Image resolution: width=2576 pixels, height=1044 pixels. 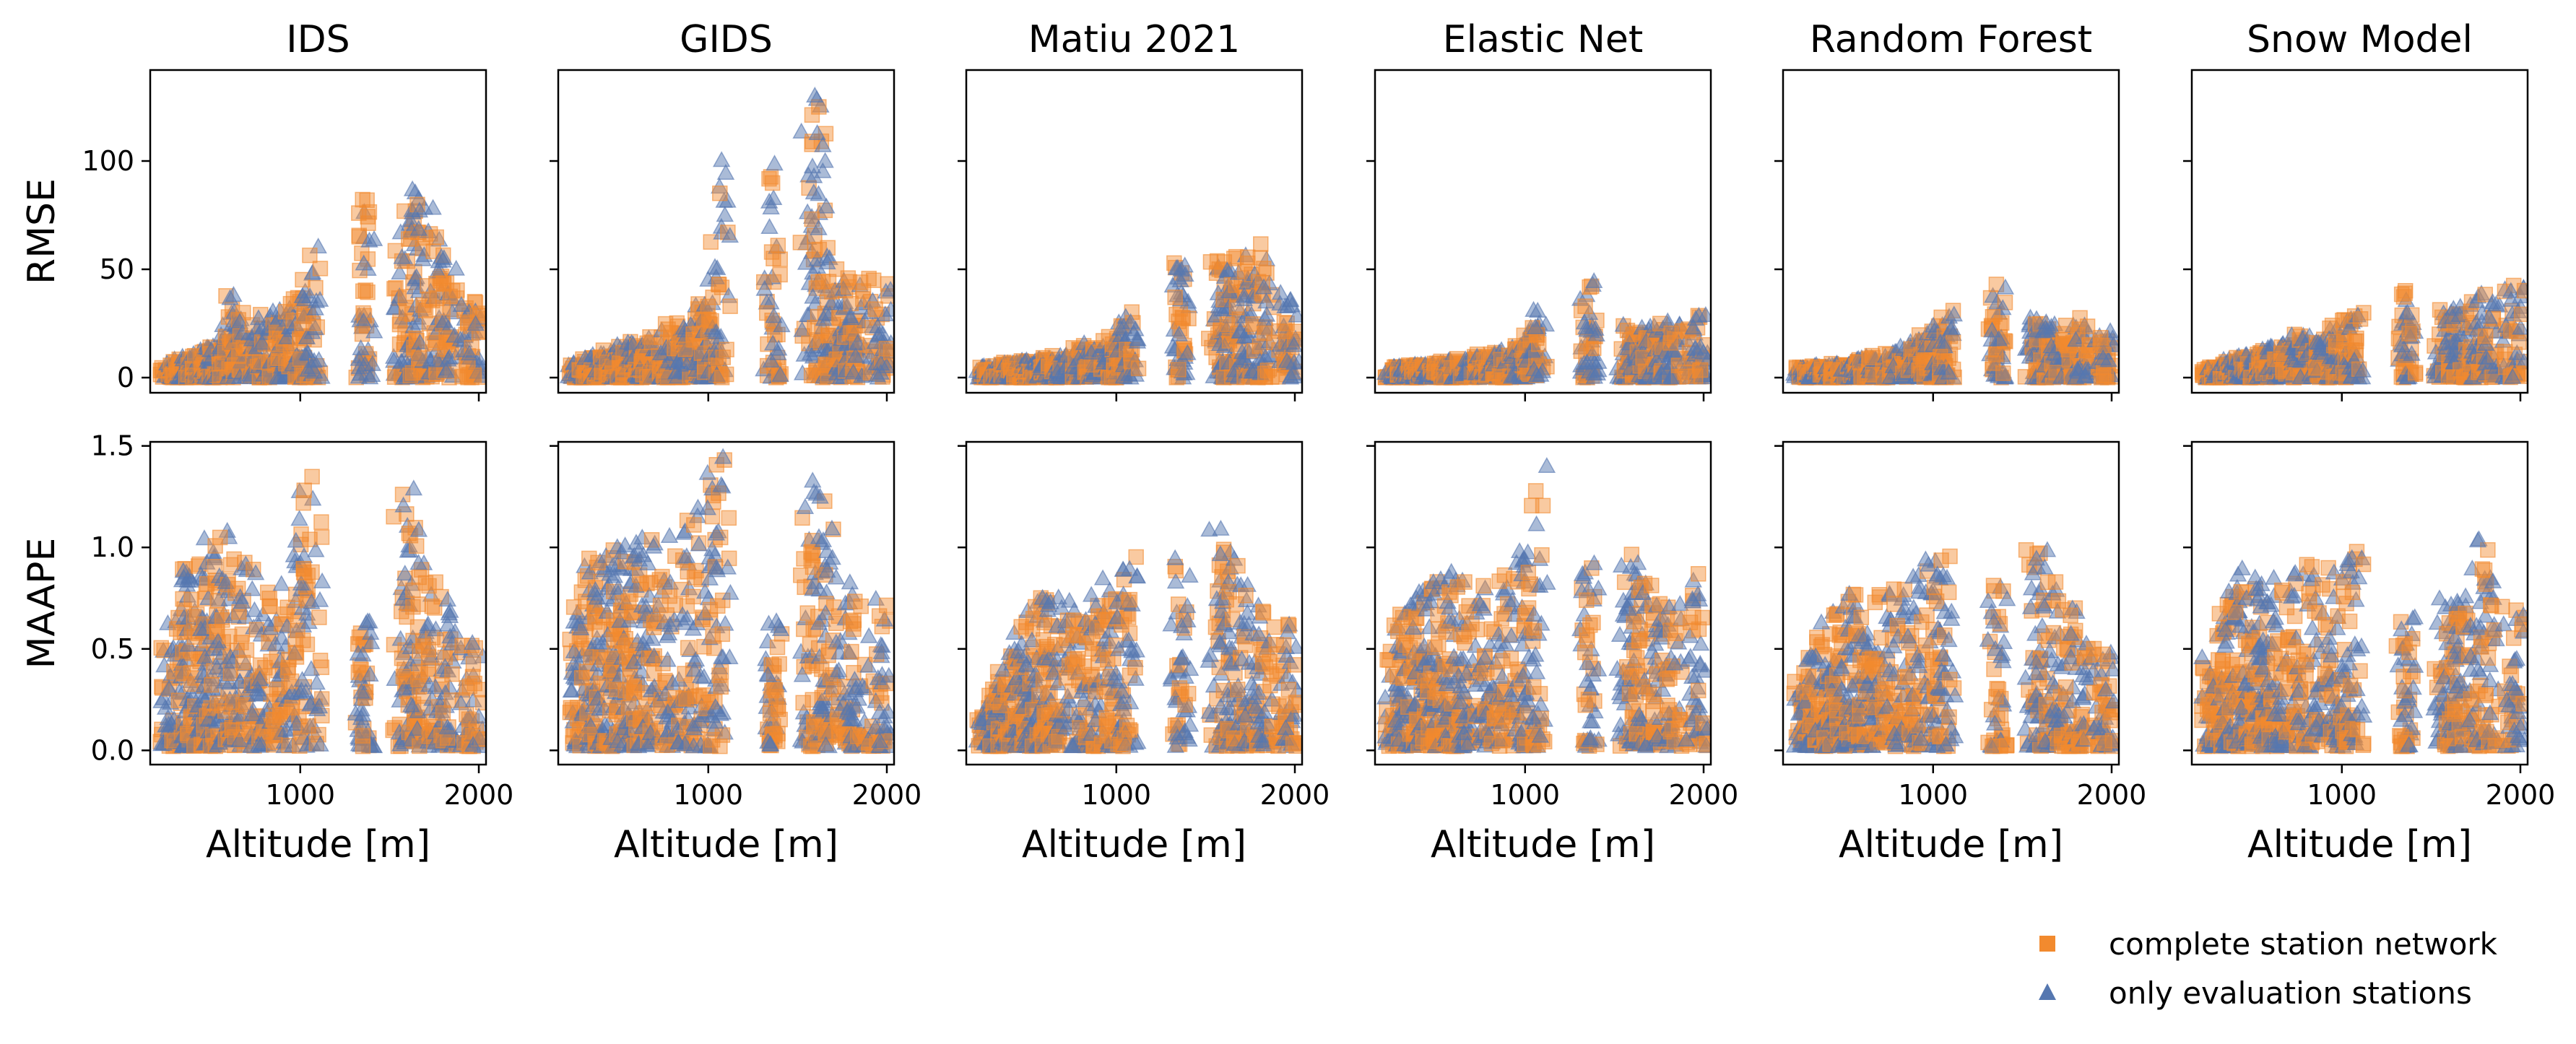 I want to click on panel-title: Random Forest, so click(x=1951, y=39).